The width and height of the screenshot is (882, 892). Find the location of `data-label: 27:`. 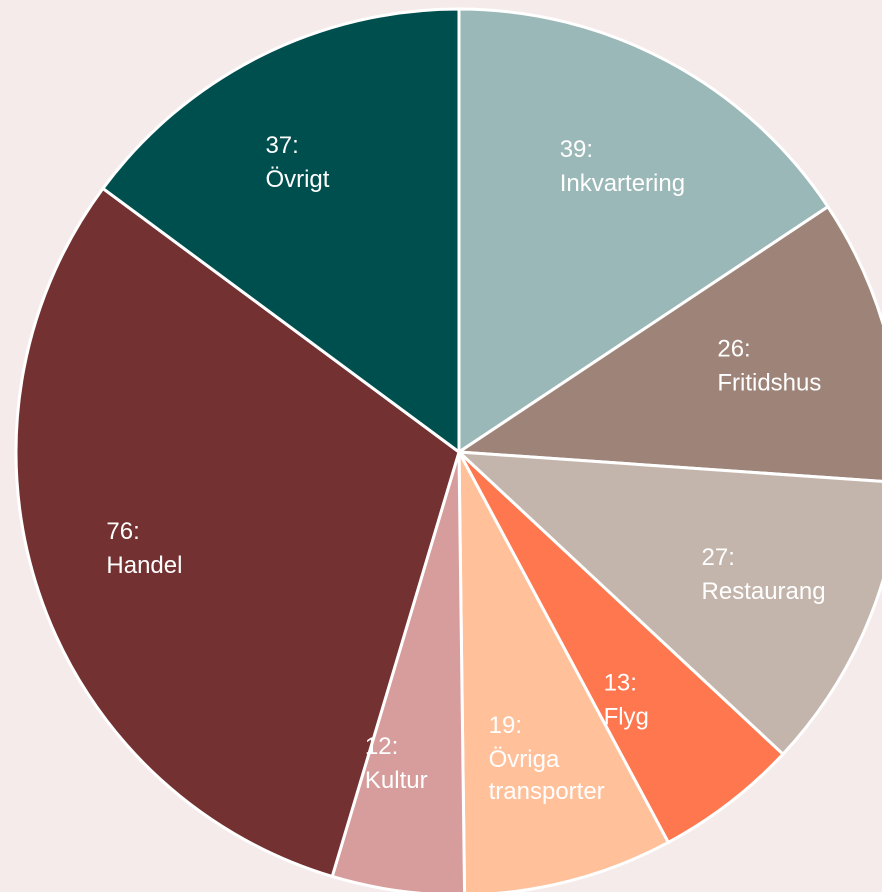

data-label: 27: is located at coordinates (718, 557).